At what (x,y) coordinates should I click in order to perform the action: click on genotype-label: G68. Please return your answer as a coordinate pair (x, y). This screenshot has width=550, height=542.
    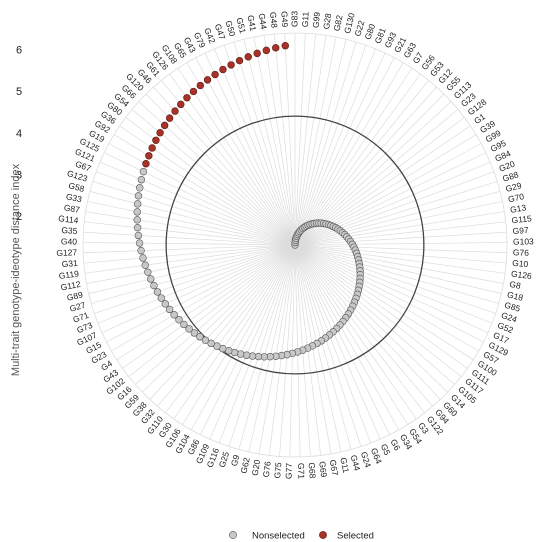
    Looking at the image, I should click on (312, 470).